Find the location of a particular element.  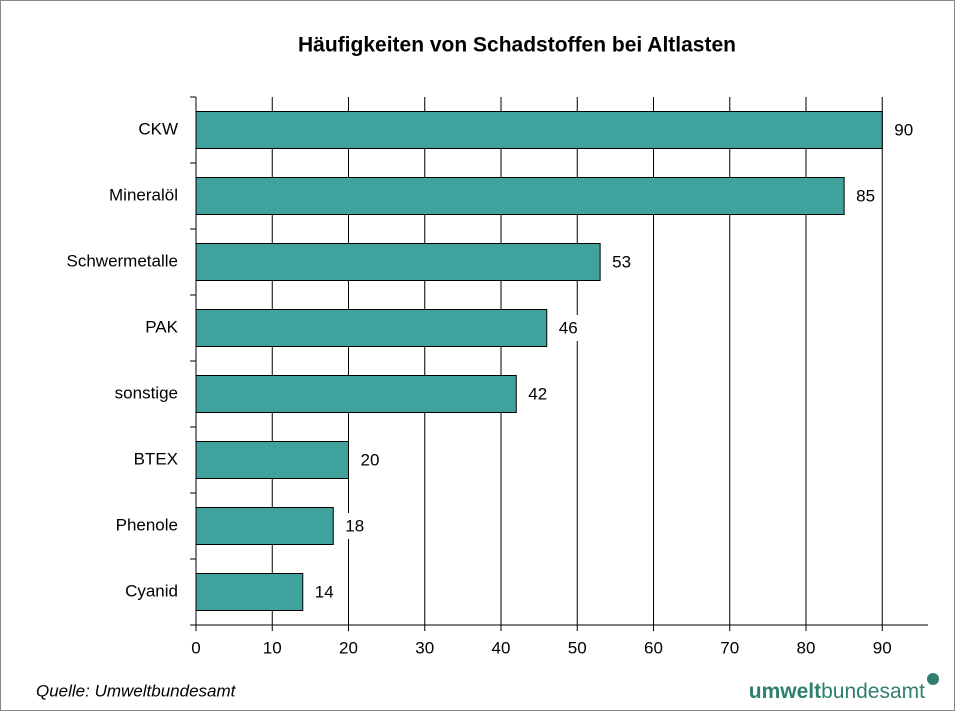

value-label: 46 is located at coordinates (568, 327).